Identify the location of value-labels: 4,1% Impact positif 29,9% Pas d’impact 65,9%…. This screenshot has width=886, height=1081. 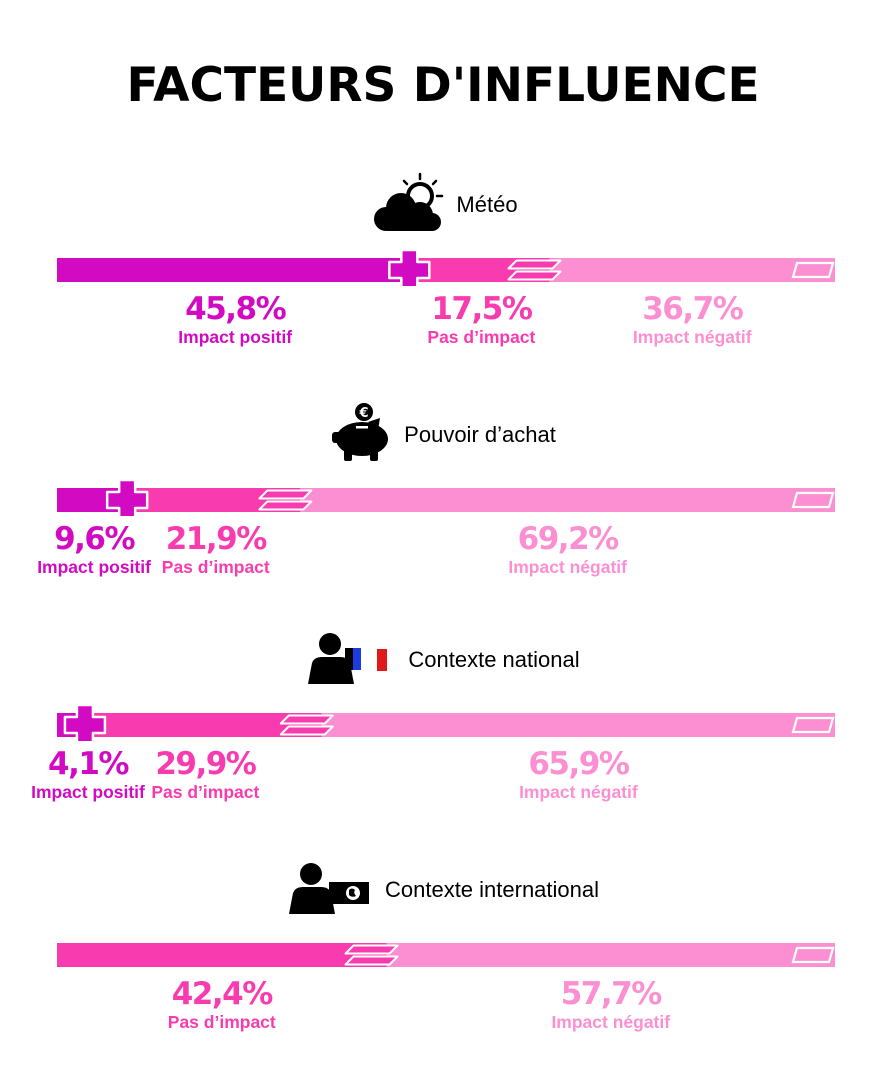
(443, 781).